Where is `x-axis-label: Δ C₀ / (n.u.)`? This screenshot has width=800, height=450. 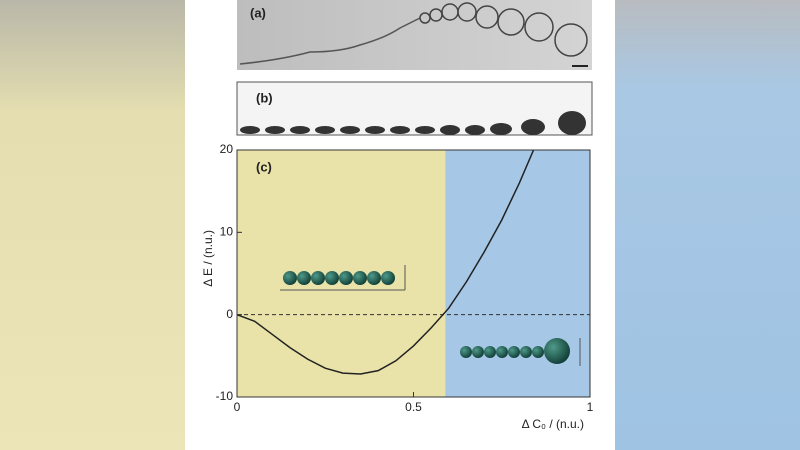 x-axis-label: Δ C₀ / (n.u.) is located at coordinates (553, 424).